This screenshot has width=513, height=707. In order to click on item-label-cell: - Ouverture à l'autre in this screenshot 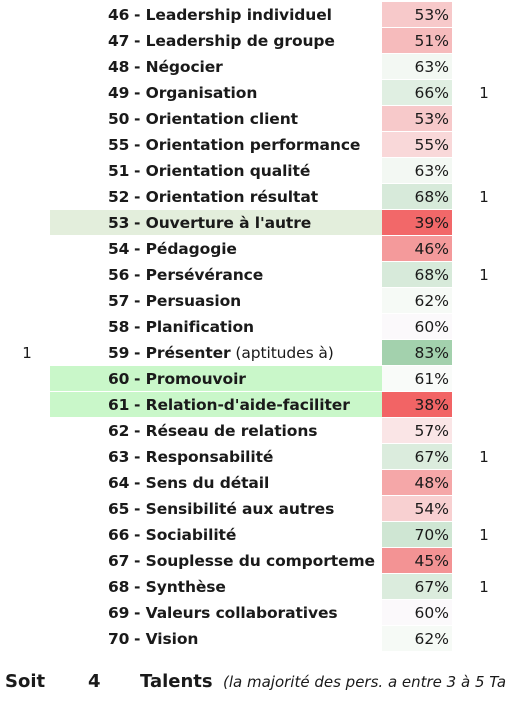, I will do `click(258, 223)`.